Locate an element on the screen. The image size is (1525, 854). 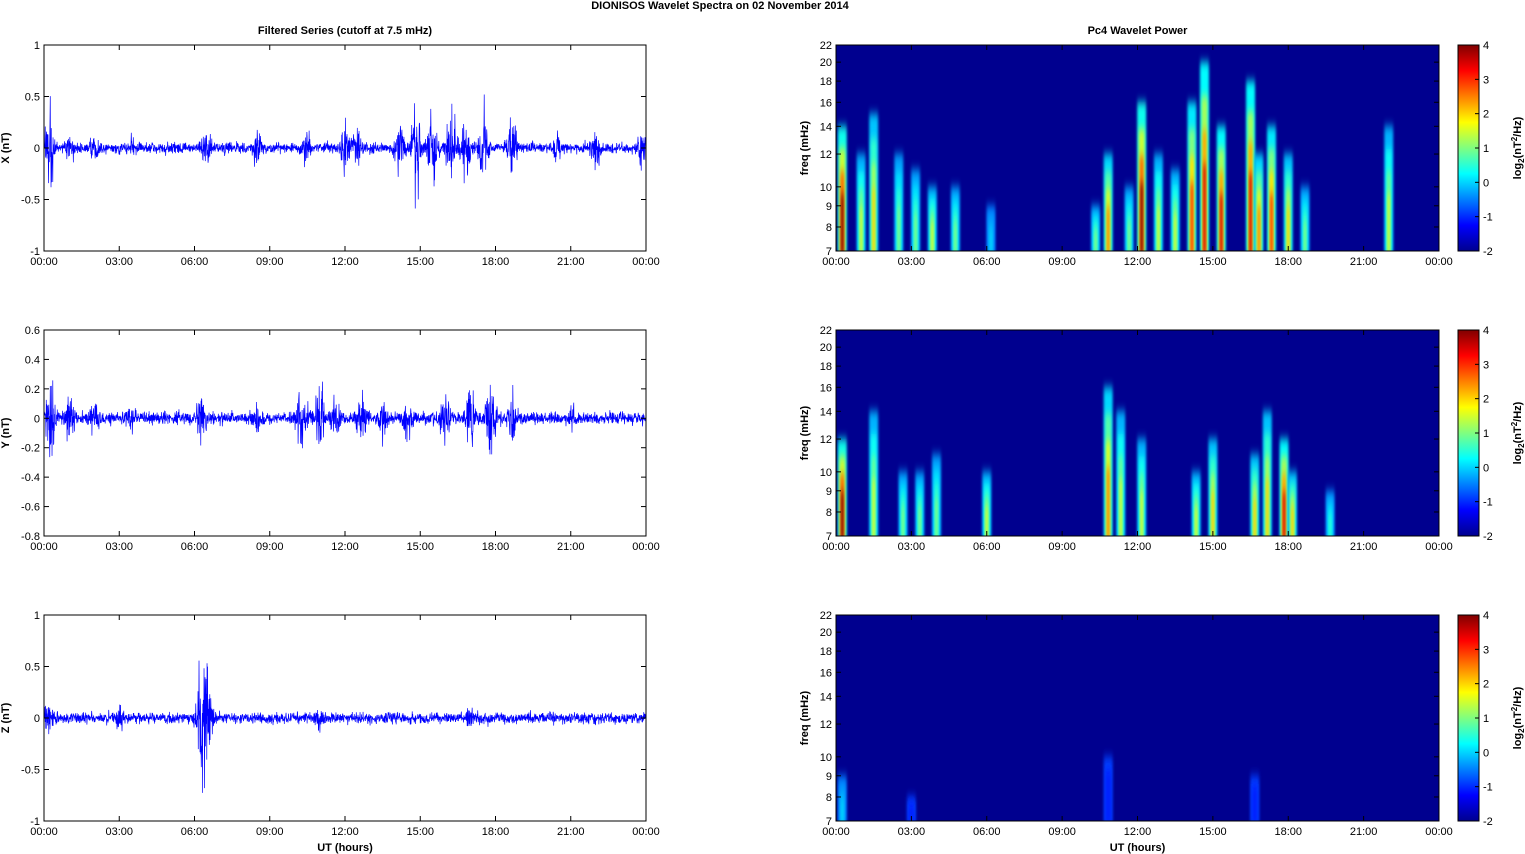
colorbar-tick-label: 4 is located at coordinates (1486, 616).